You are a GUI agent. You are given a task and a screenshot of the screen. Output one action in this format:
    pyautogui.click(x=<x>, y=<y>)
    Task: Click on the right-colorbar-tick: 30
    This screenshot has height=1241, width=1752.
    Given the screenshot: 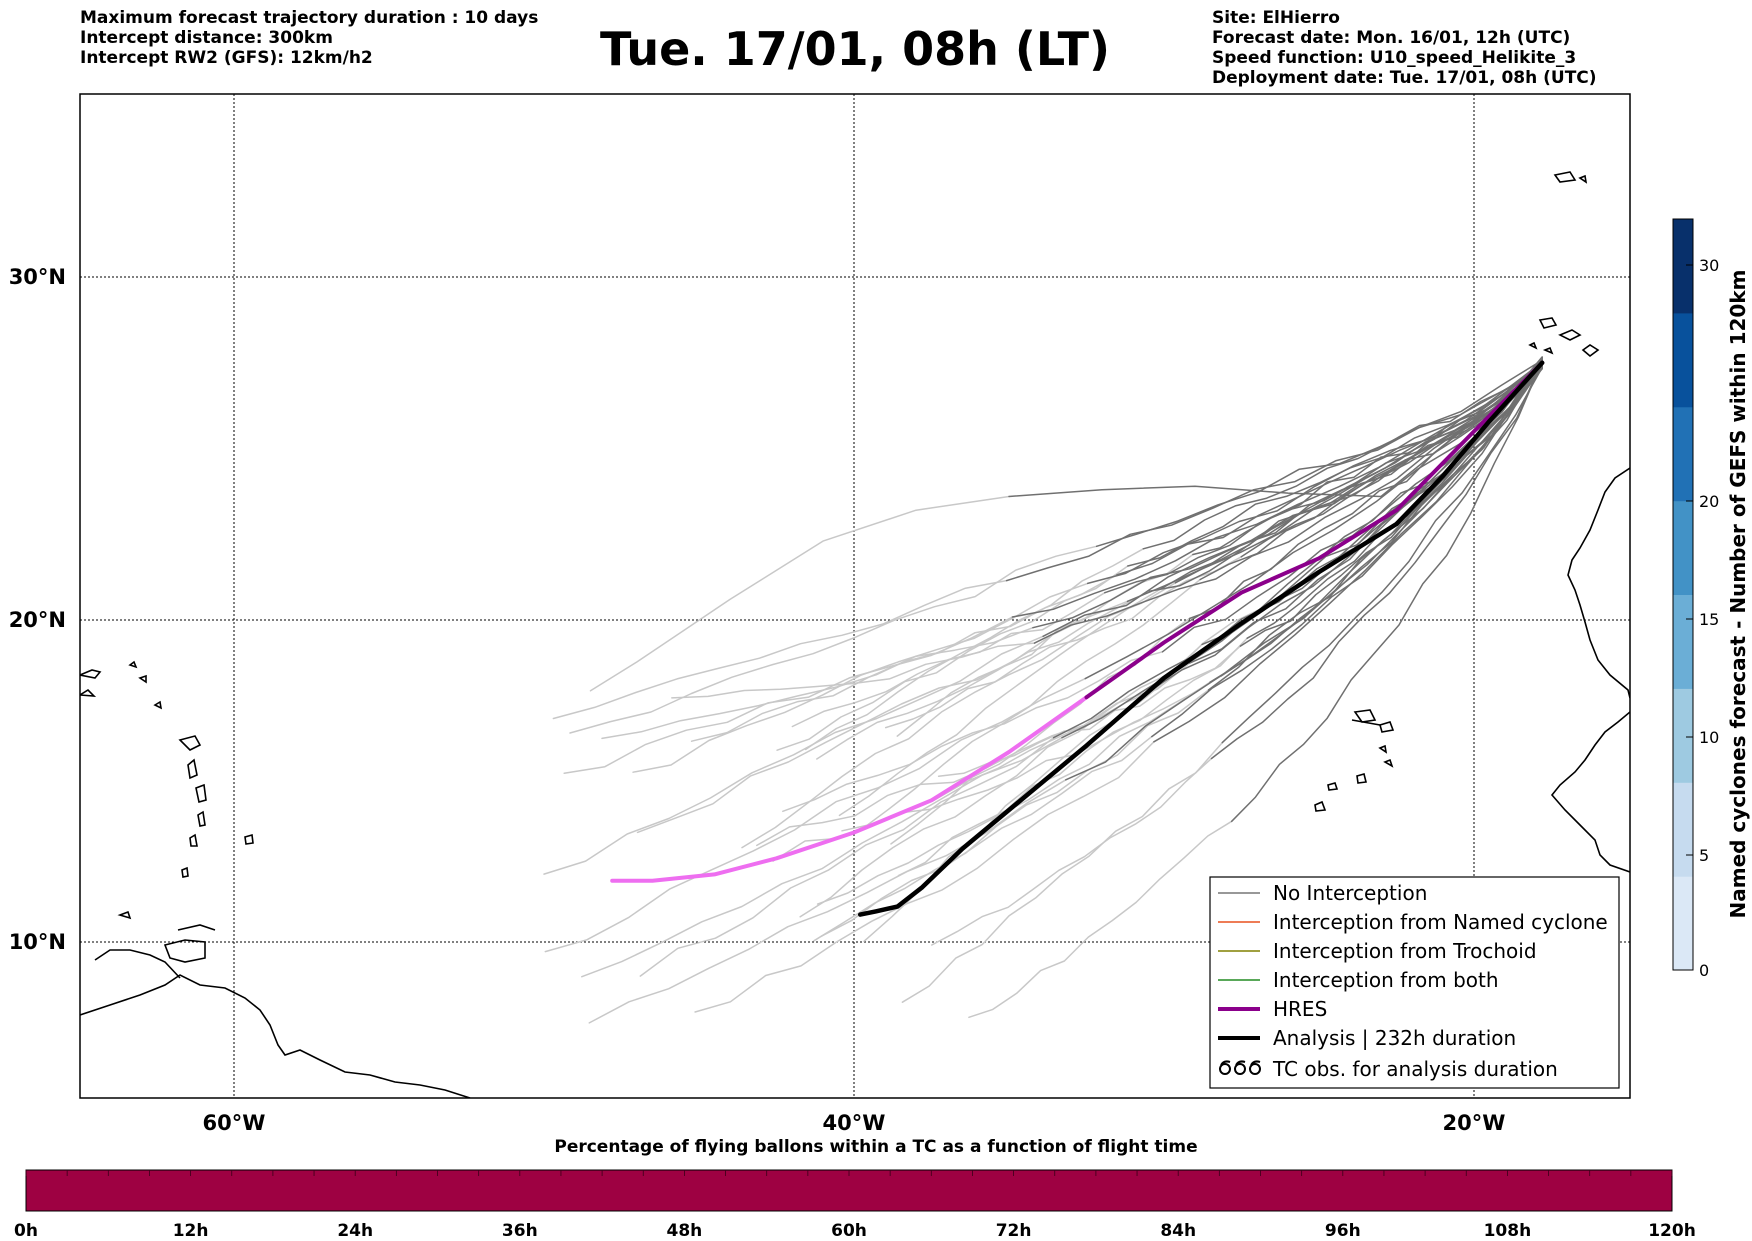 What is the action you would take?
    pyautogui.click(x=1709, y=265)
    